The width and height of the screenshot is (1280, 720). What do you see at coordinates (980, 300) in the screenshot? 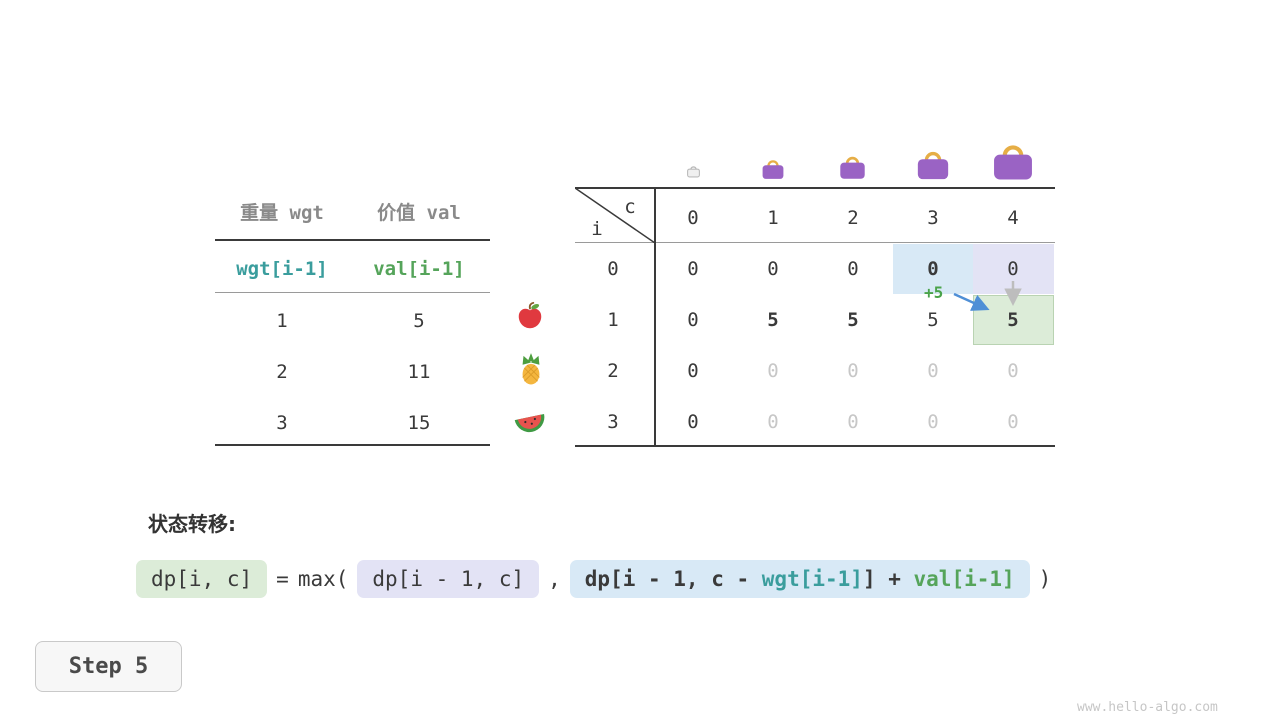
I see `transition-arrows` at bounding box center [980, 300].